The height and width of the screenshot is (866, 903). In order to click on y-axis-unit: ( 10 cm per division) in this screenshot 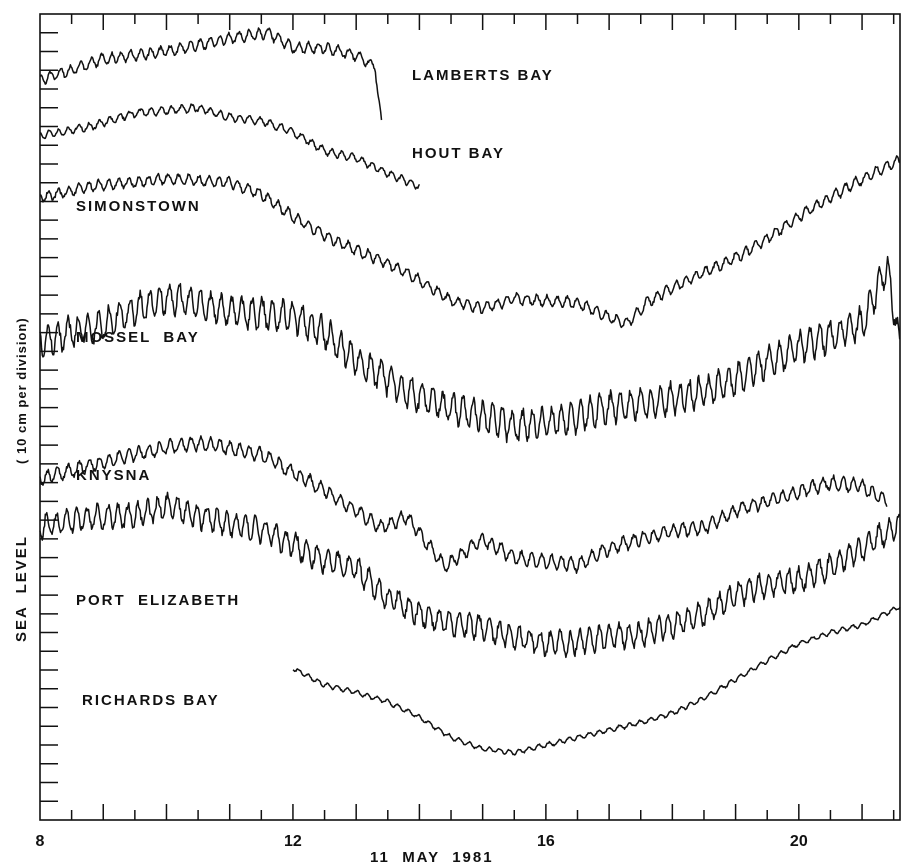, I will do `click(21, 390)`.